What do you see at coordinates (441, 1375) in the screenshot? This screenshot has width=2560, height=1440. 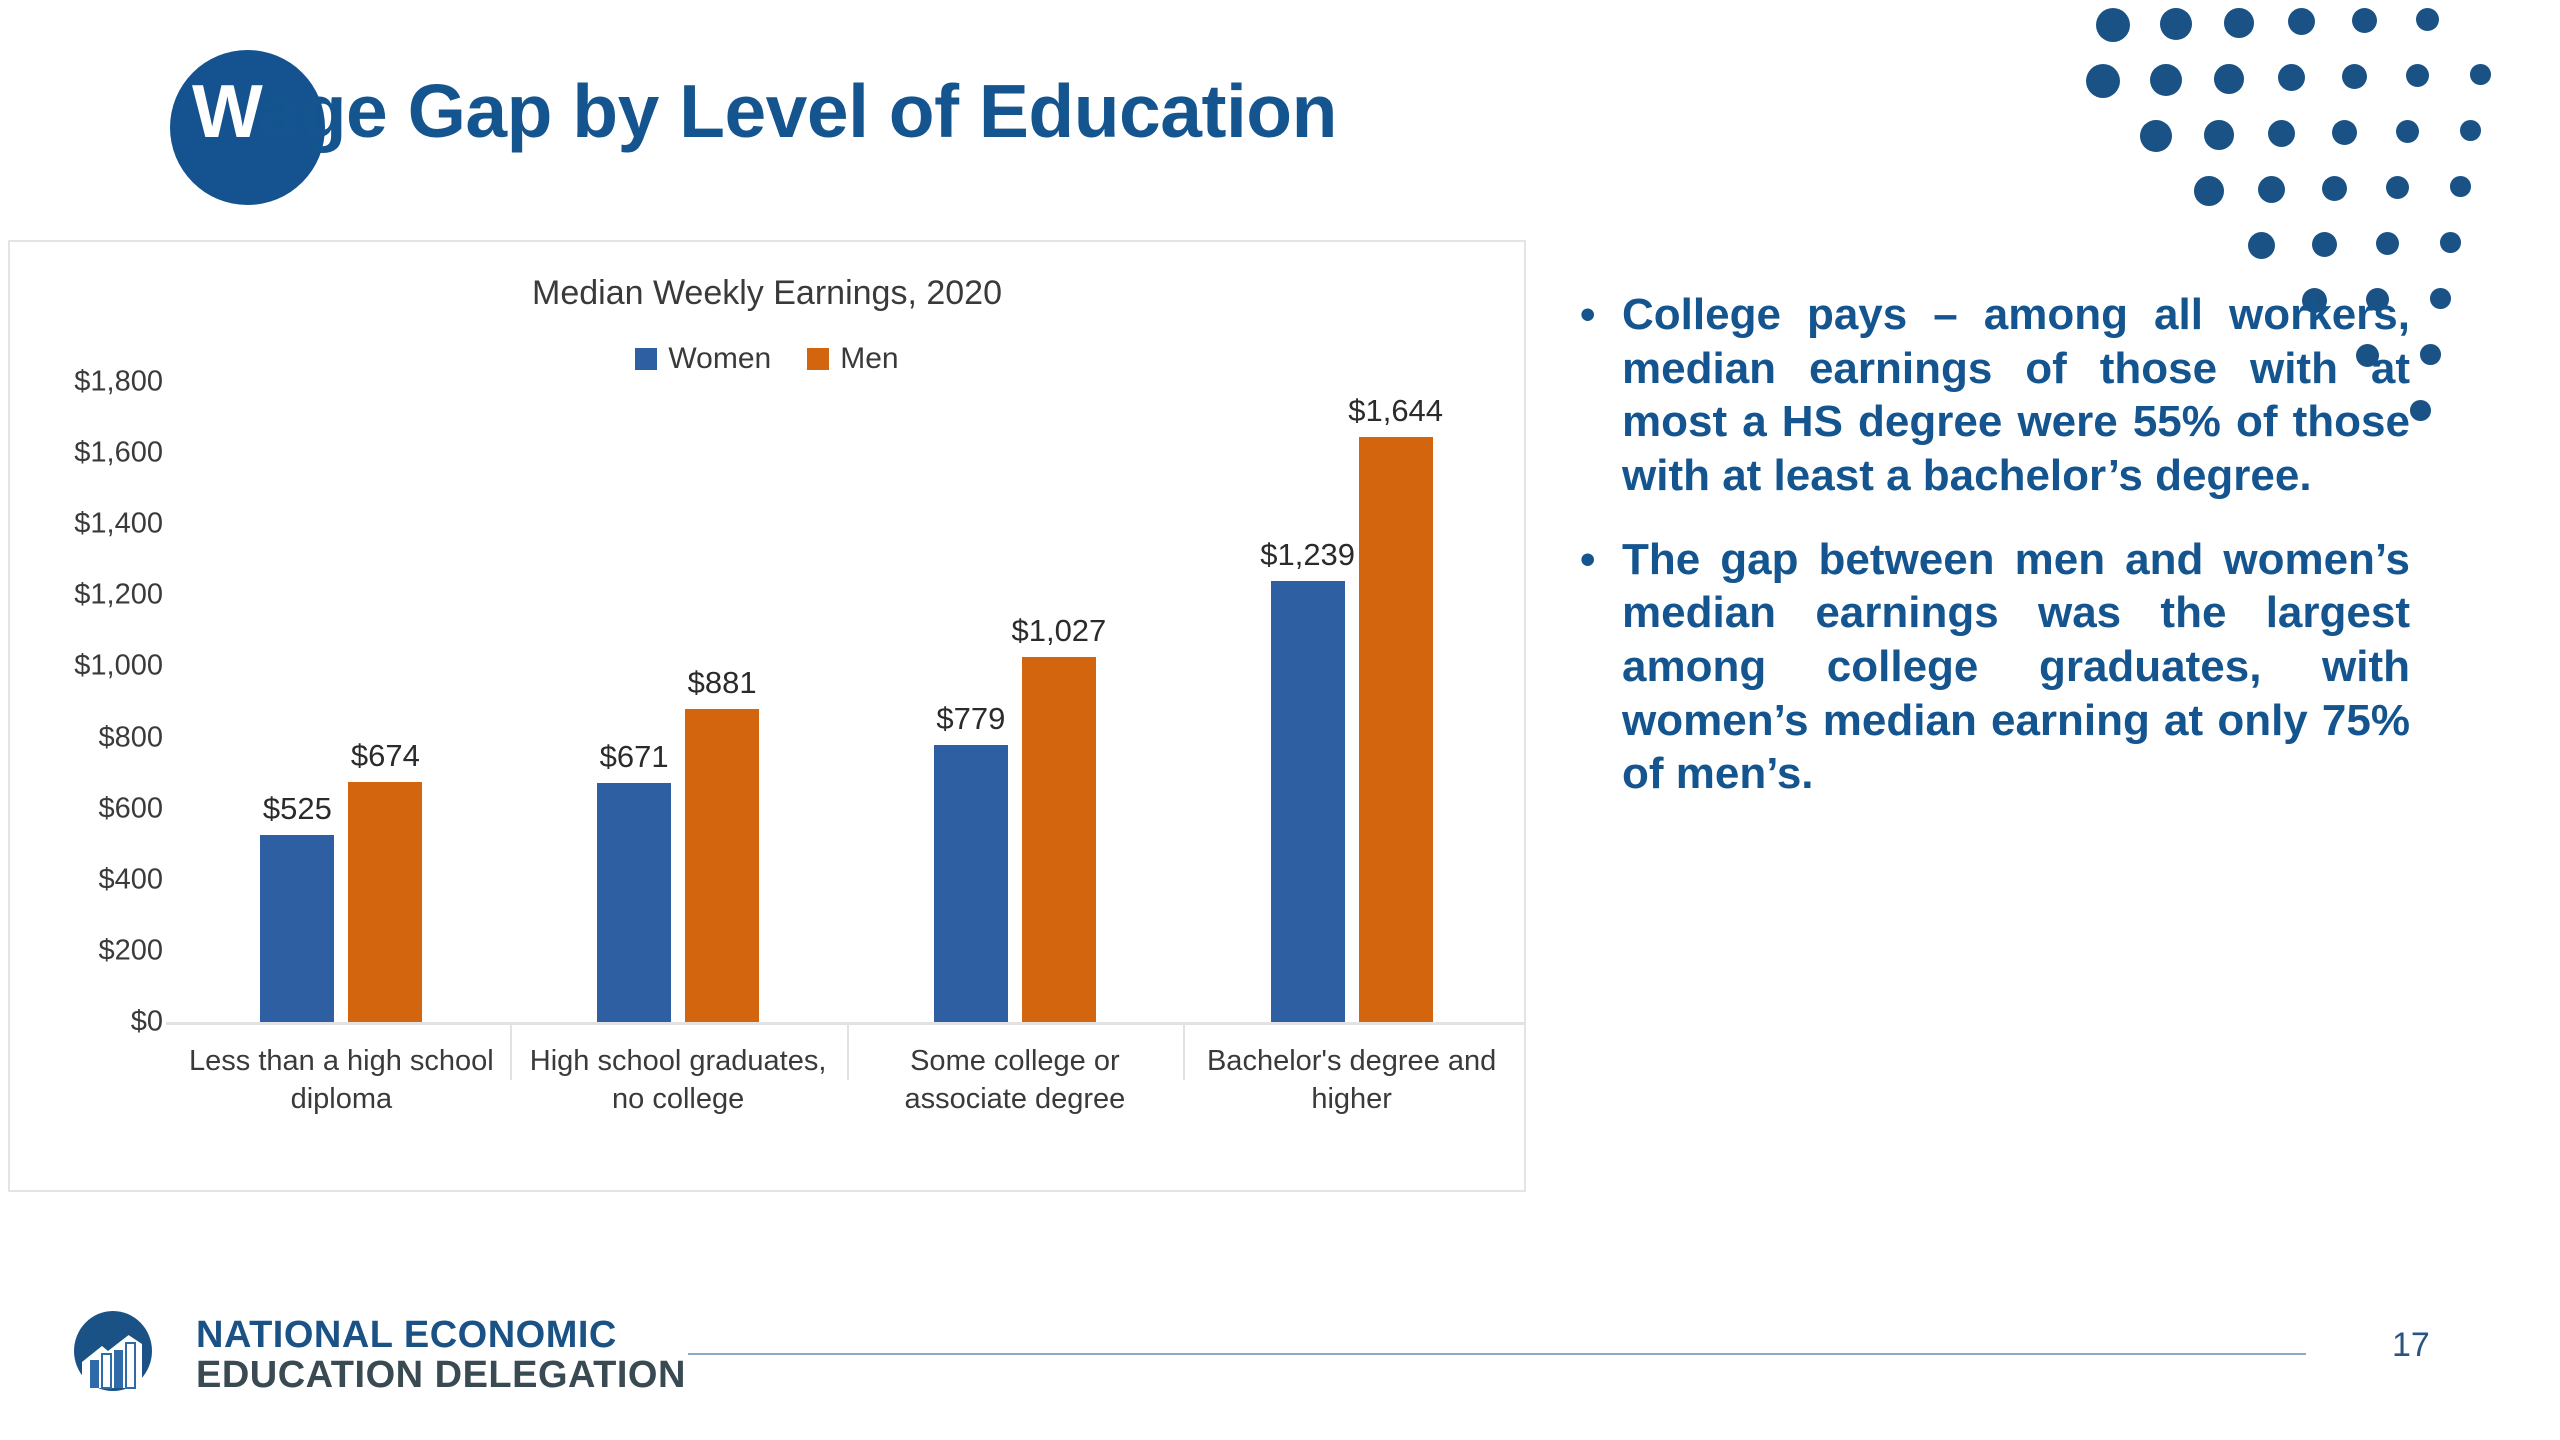 I see `logo-line-education-delegation: EDUCATION DELEGATION` at bounding box center [441, 1375].